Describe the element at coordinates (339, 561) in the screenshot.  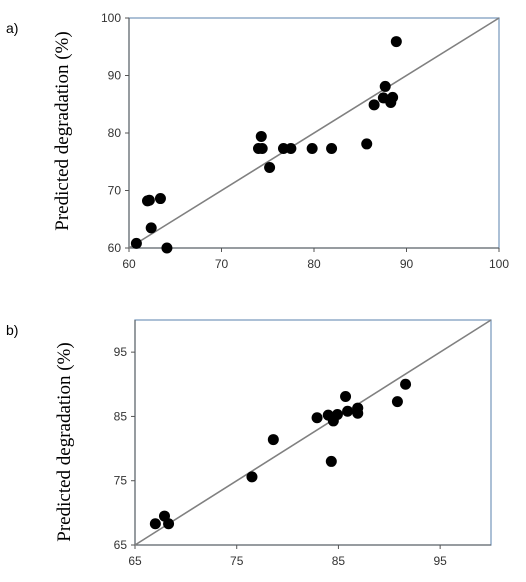
I see `chart-b-x-tick-label: 85` at that location.